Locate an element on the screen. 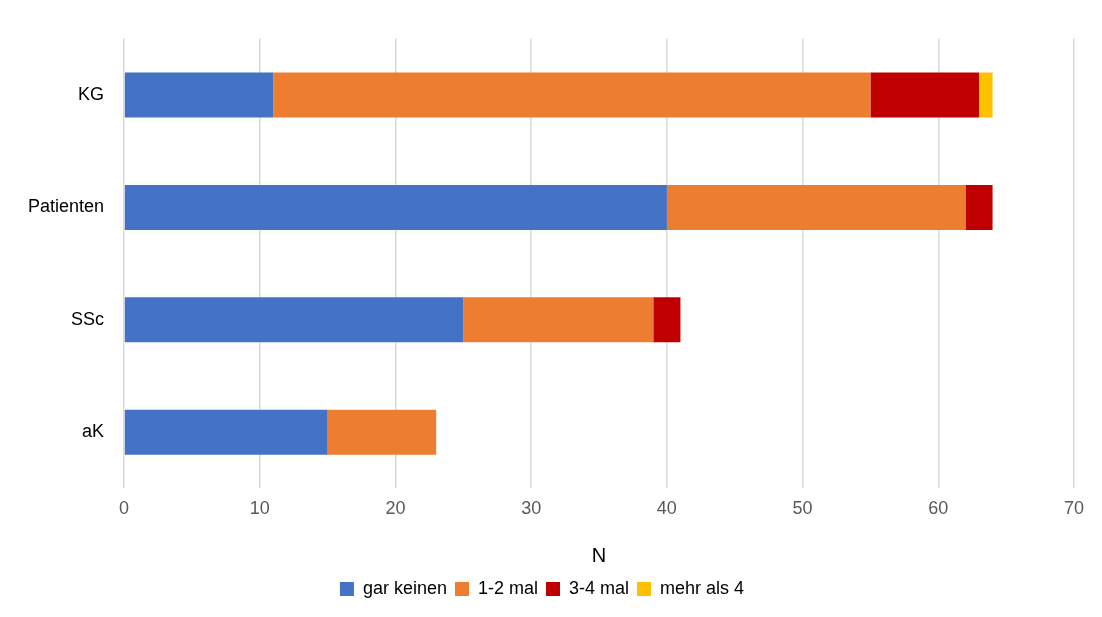 Image resolution: width=1102 pixels, height=617 pixels. x-tick-label: 0 is located at coordinates (124, 508).